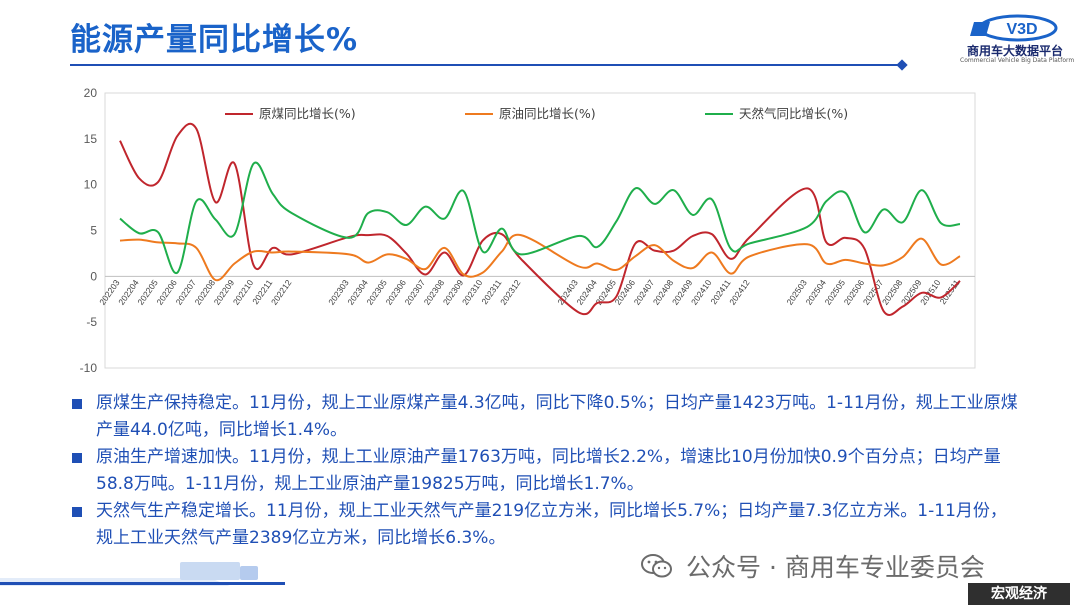  I want to click on logo-subtitle: Commercial Vehicle Big Data Platform, so click(1017, 60).